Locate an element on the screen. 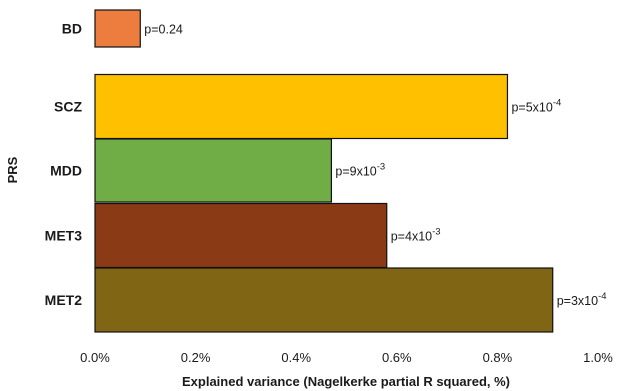  x-tick-label: 0.2% is located at coordinates (196, 357).